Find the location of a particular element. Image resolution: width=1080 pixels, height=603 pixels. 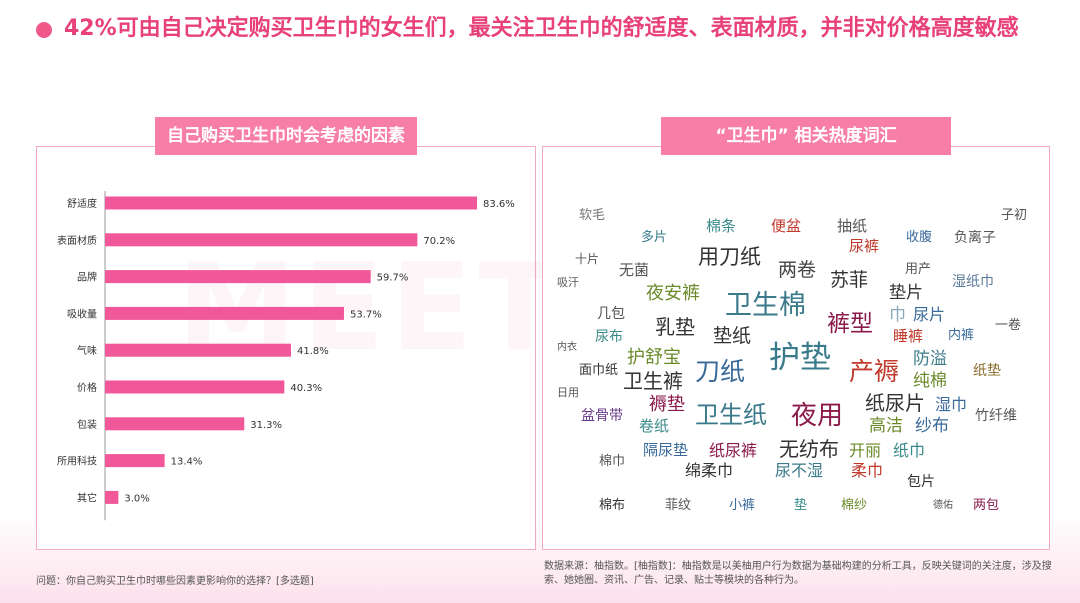

word-cloud-term: 日用 is located at coordinates (568, 392).